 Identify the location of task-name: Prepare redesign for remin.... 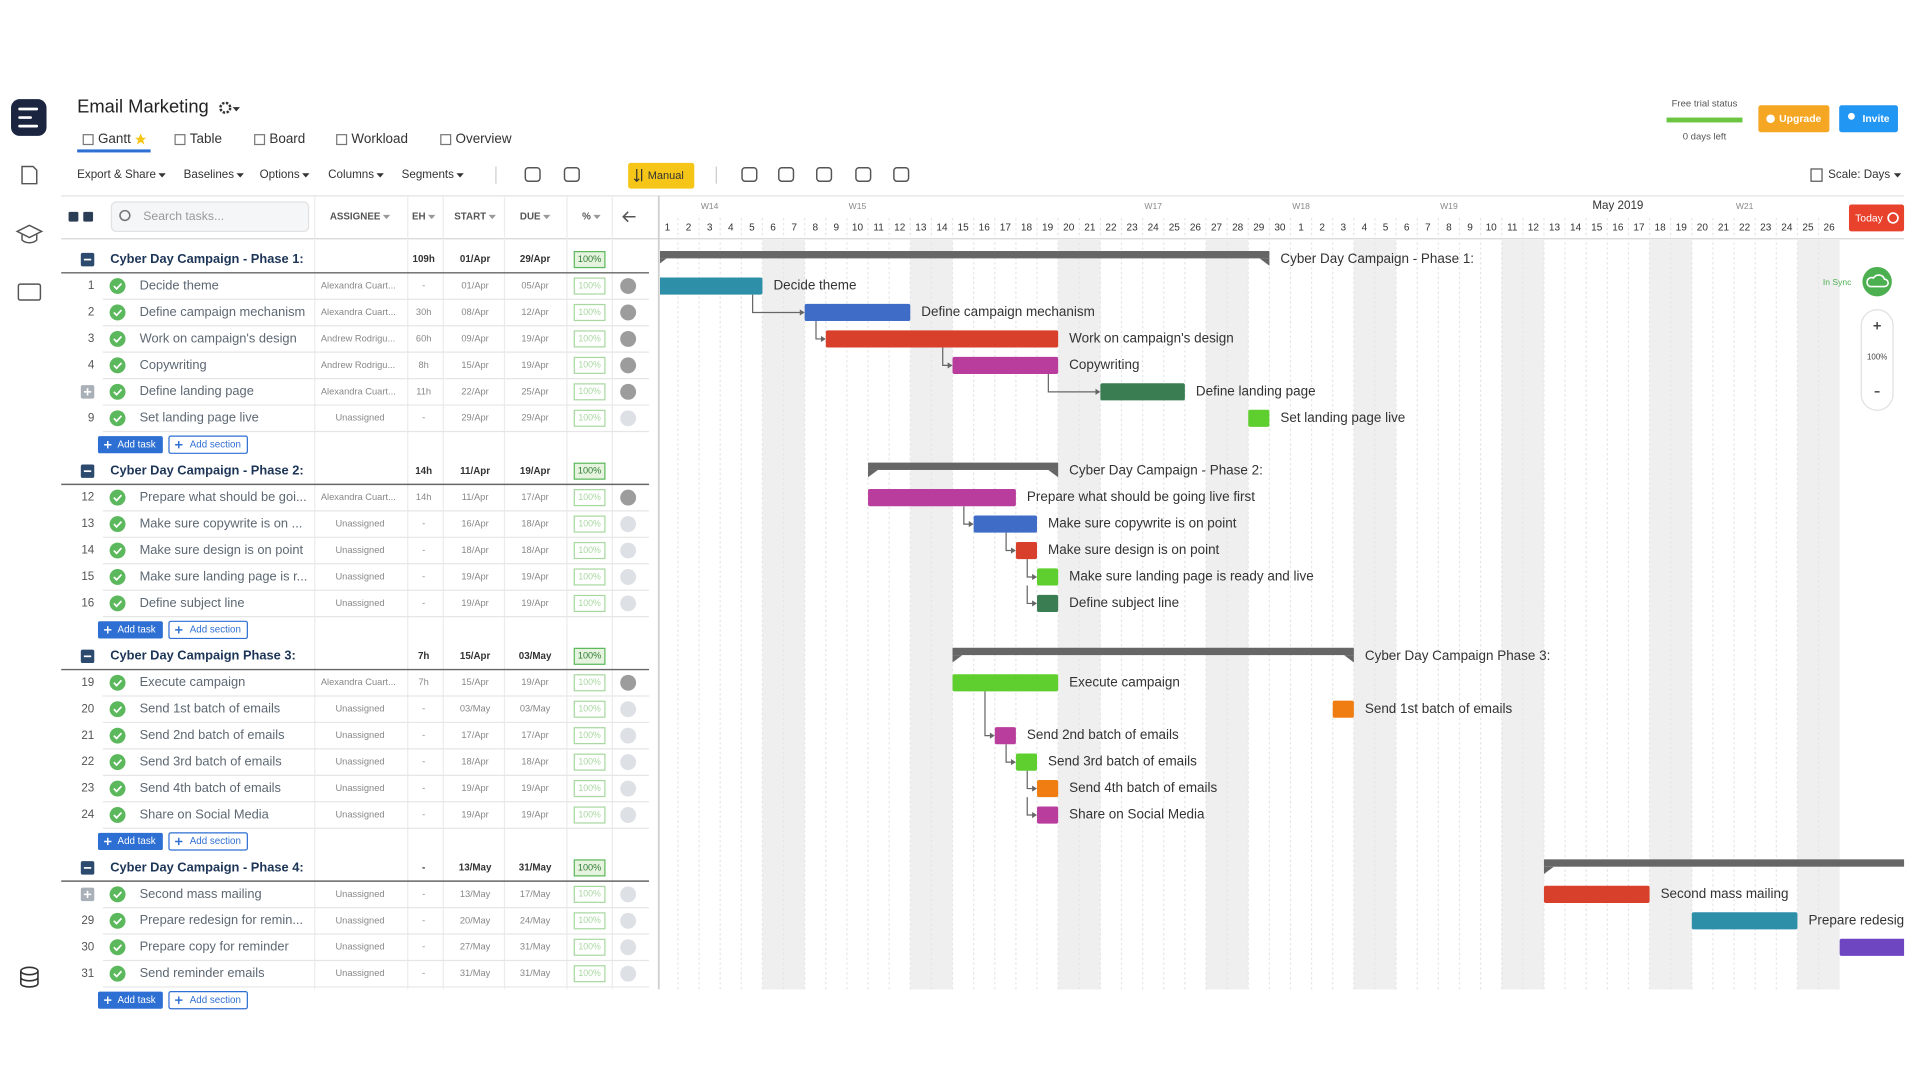
(221, 919).